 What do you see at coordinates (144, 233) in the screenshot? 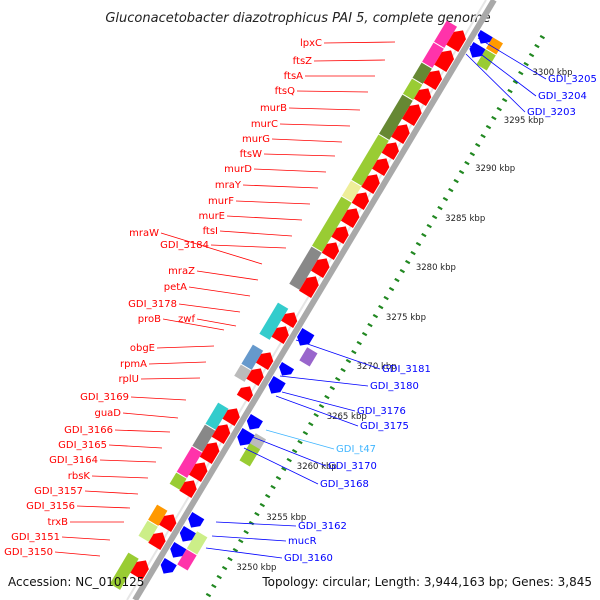
I see `gene-label: mraW` at bounding box center [144, 233].